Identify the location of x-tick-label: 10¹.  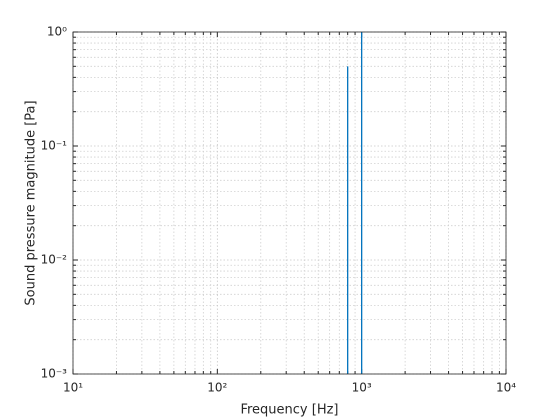
(73, 388).